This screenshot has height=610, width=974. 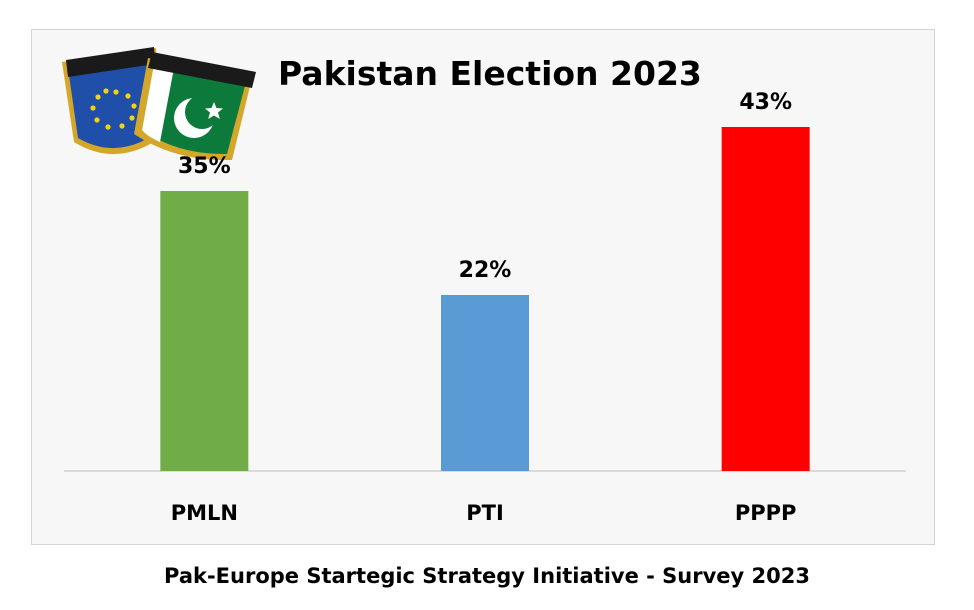 I want to click on bar-pmln, so click(x=204, y=331).